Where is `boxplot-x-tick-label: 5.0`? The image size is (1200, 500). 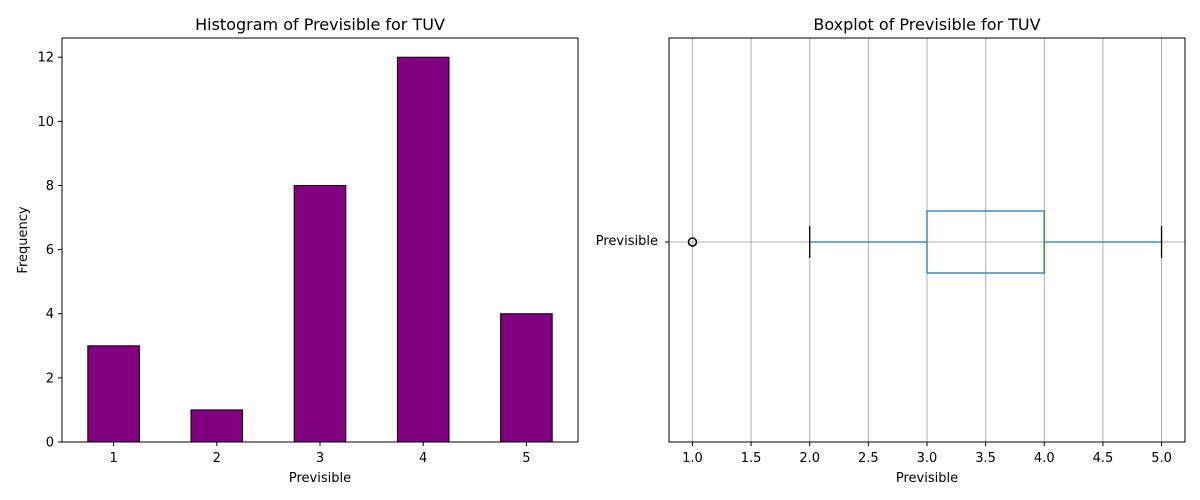 boxplot-x-tick-label: 5.0 is located at coordinates (1161, 458).